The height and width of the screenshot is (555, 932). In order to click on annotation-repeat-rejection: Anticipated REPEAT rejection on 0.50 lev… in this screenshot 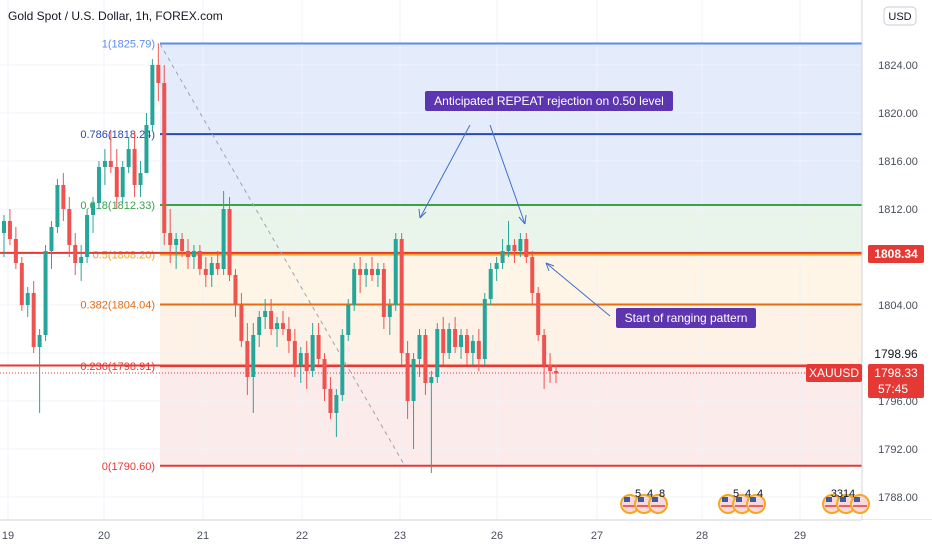, I will do `click(549, 101)`.